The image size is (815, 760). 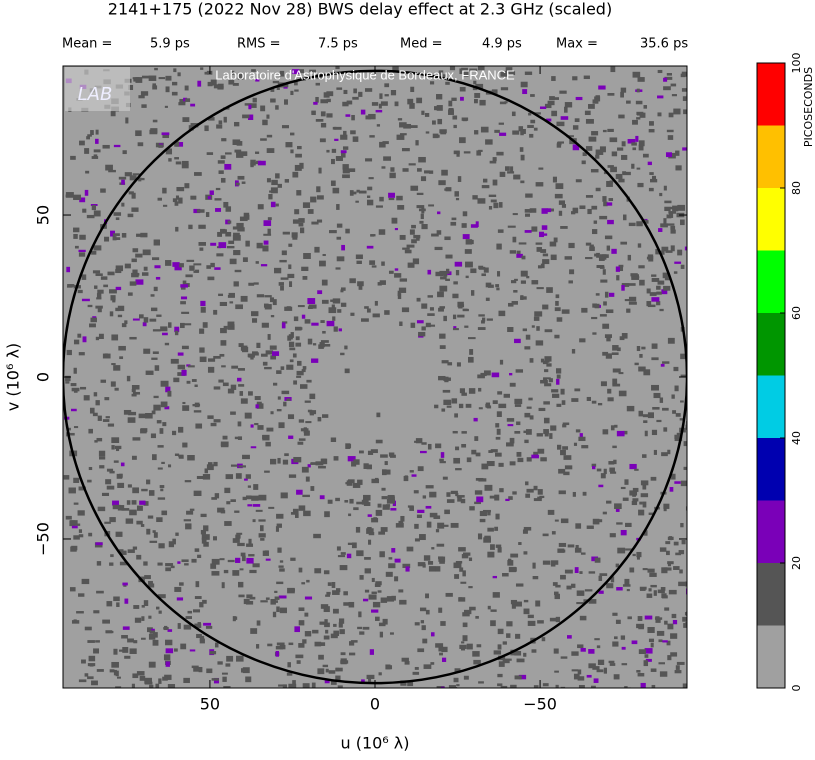 What do you see at coordinates (95, 94) in the screenshot?
I see `logo: LAB` at bounding box center [95, 94].